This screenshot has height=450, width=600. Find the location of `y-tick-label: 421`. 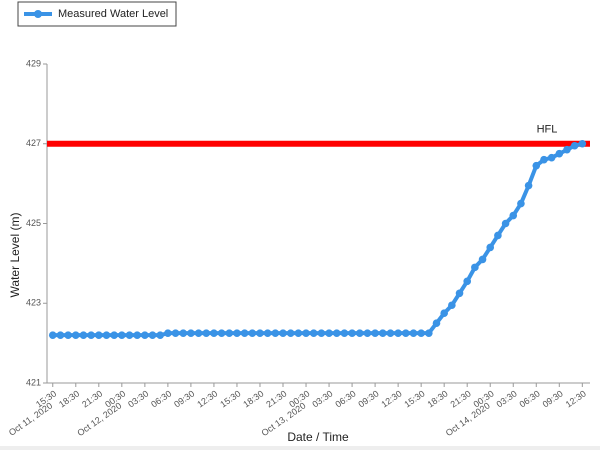

y-tick-label: 421 is located at coordinates (33, 382).